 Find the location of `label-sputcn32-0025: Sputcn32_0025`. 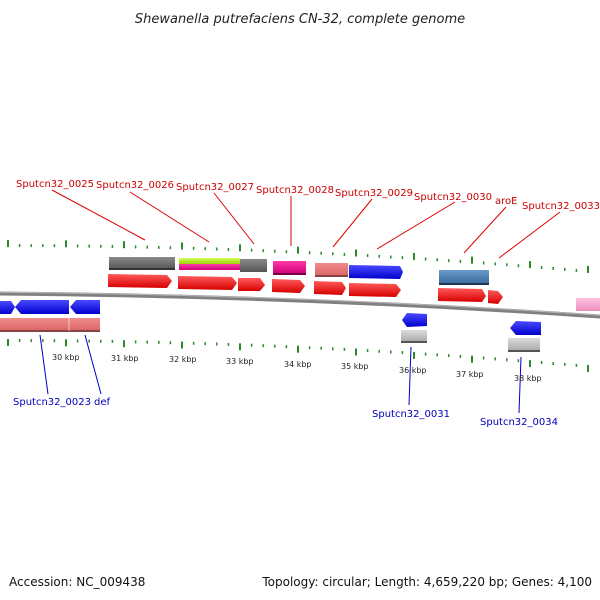

label-sputcn32-0025: Sputcn32_0025 is located at coordinates (55, 184).